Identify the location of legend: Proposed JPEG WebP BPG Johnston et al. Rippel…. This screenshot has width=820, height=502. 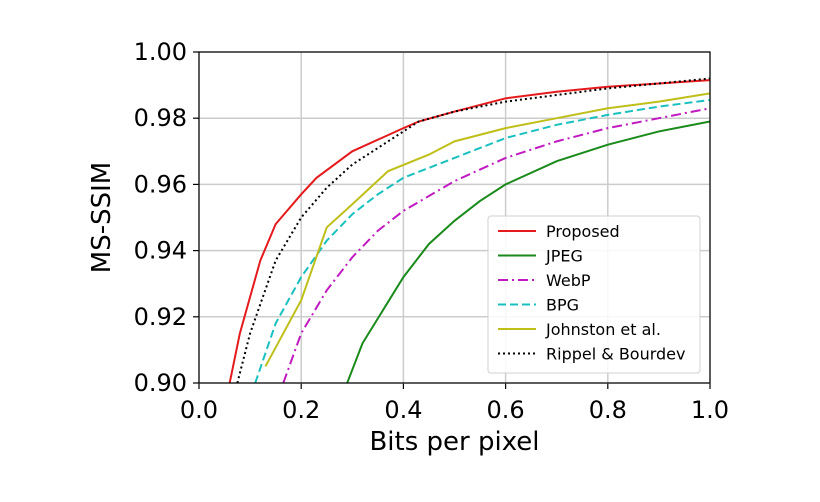
(594, 294).